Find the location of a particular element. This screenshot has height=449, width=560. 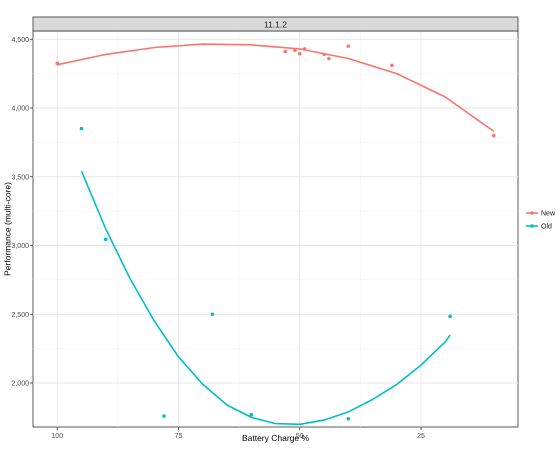

y-axis-label: Performance (multi-core) is located at coordinates (7, 229).